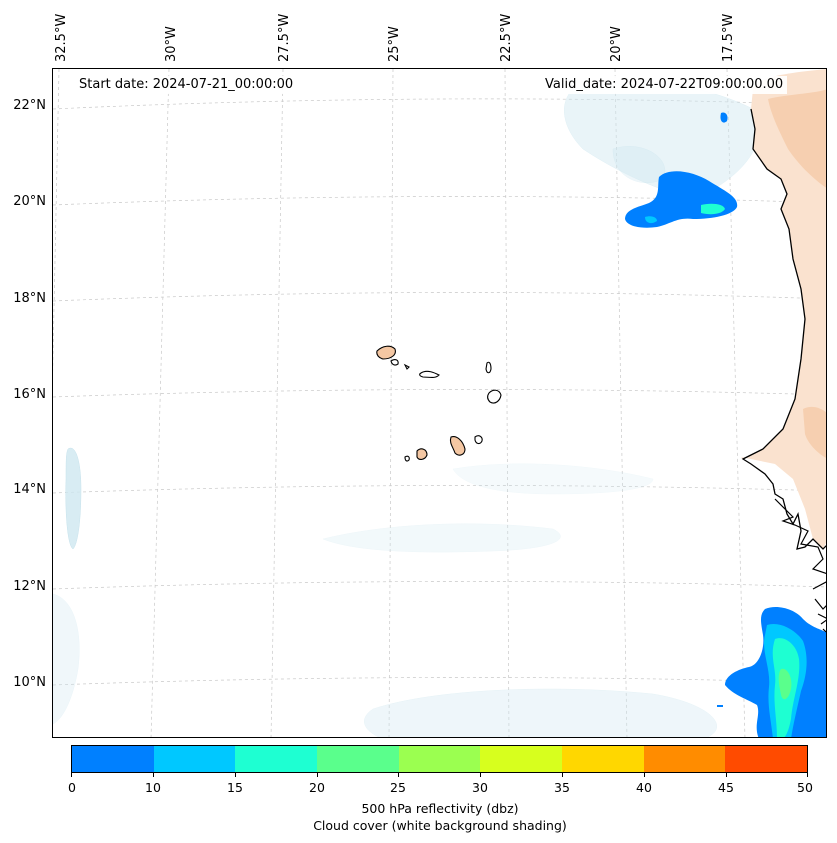 The image size is (837, 843). What do you see at coordinates (406, 366) in the screenshot?
I see `island-santa-luzia` at bounding box center [406, 366].